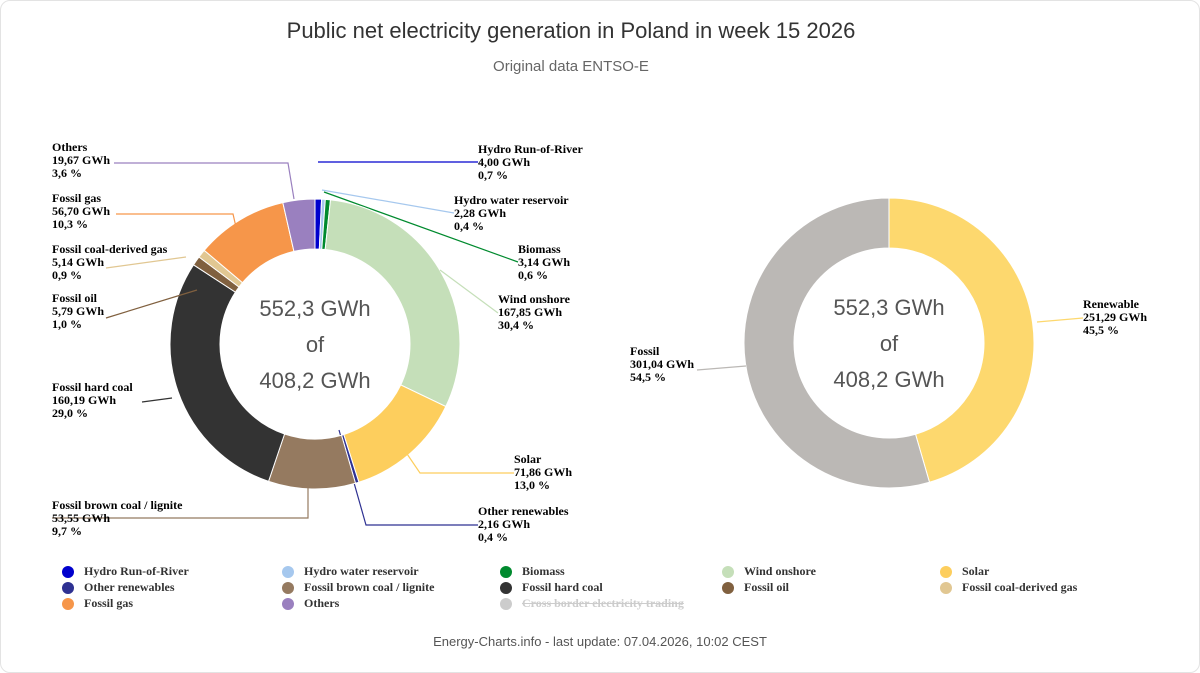 The width and height of the screenshot is (1200, 673). I want to click on legend-item-wind-onshore: Wind onshore, so click(769, 571).